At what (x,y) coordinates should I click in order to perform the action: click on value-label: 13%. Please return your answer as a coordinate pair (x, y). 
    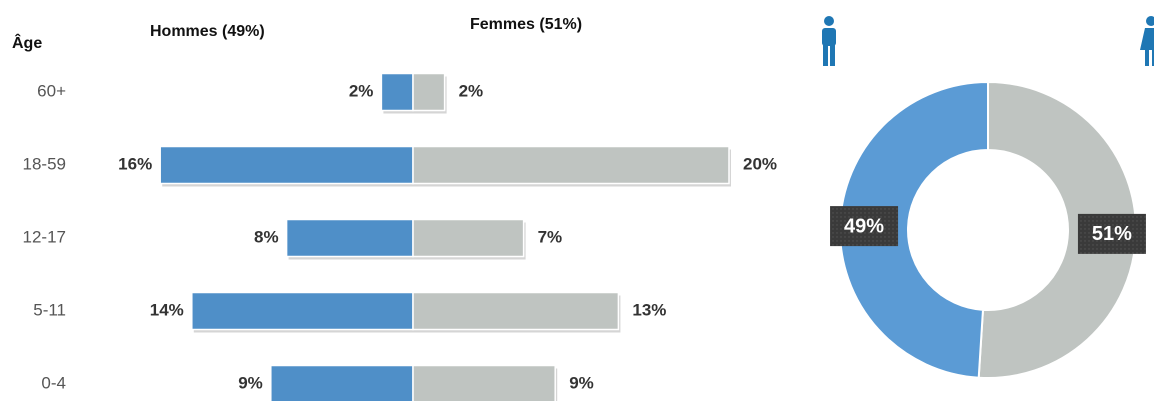
    Looking at the image, I should click on (649, 309).